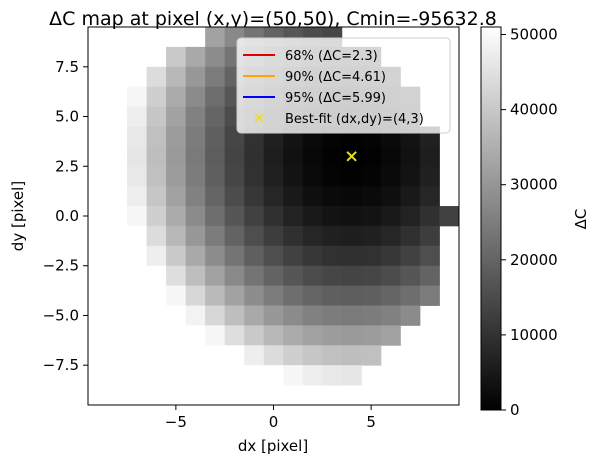 The image size is (601, 467). I want to click on colorbar-label: ΔC, so click(581, 219).